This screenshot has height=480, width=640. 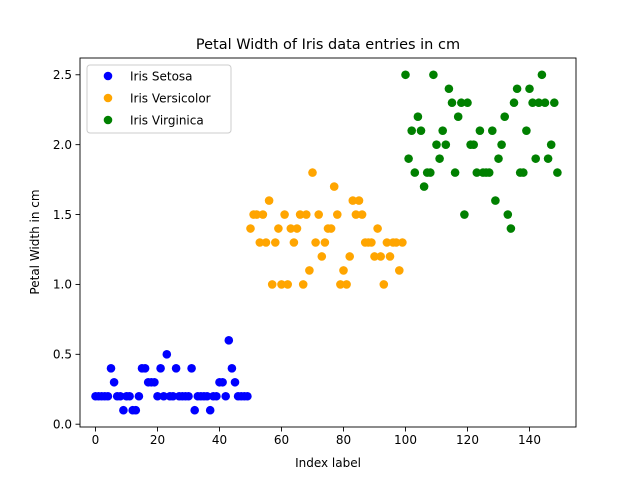 What do you see at coordinates (529, 440) in the screenshot?
I see `x-tick-label: 140` at bounding box center [529, 440].